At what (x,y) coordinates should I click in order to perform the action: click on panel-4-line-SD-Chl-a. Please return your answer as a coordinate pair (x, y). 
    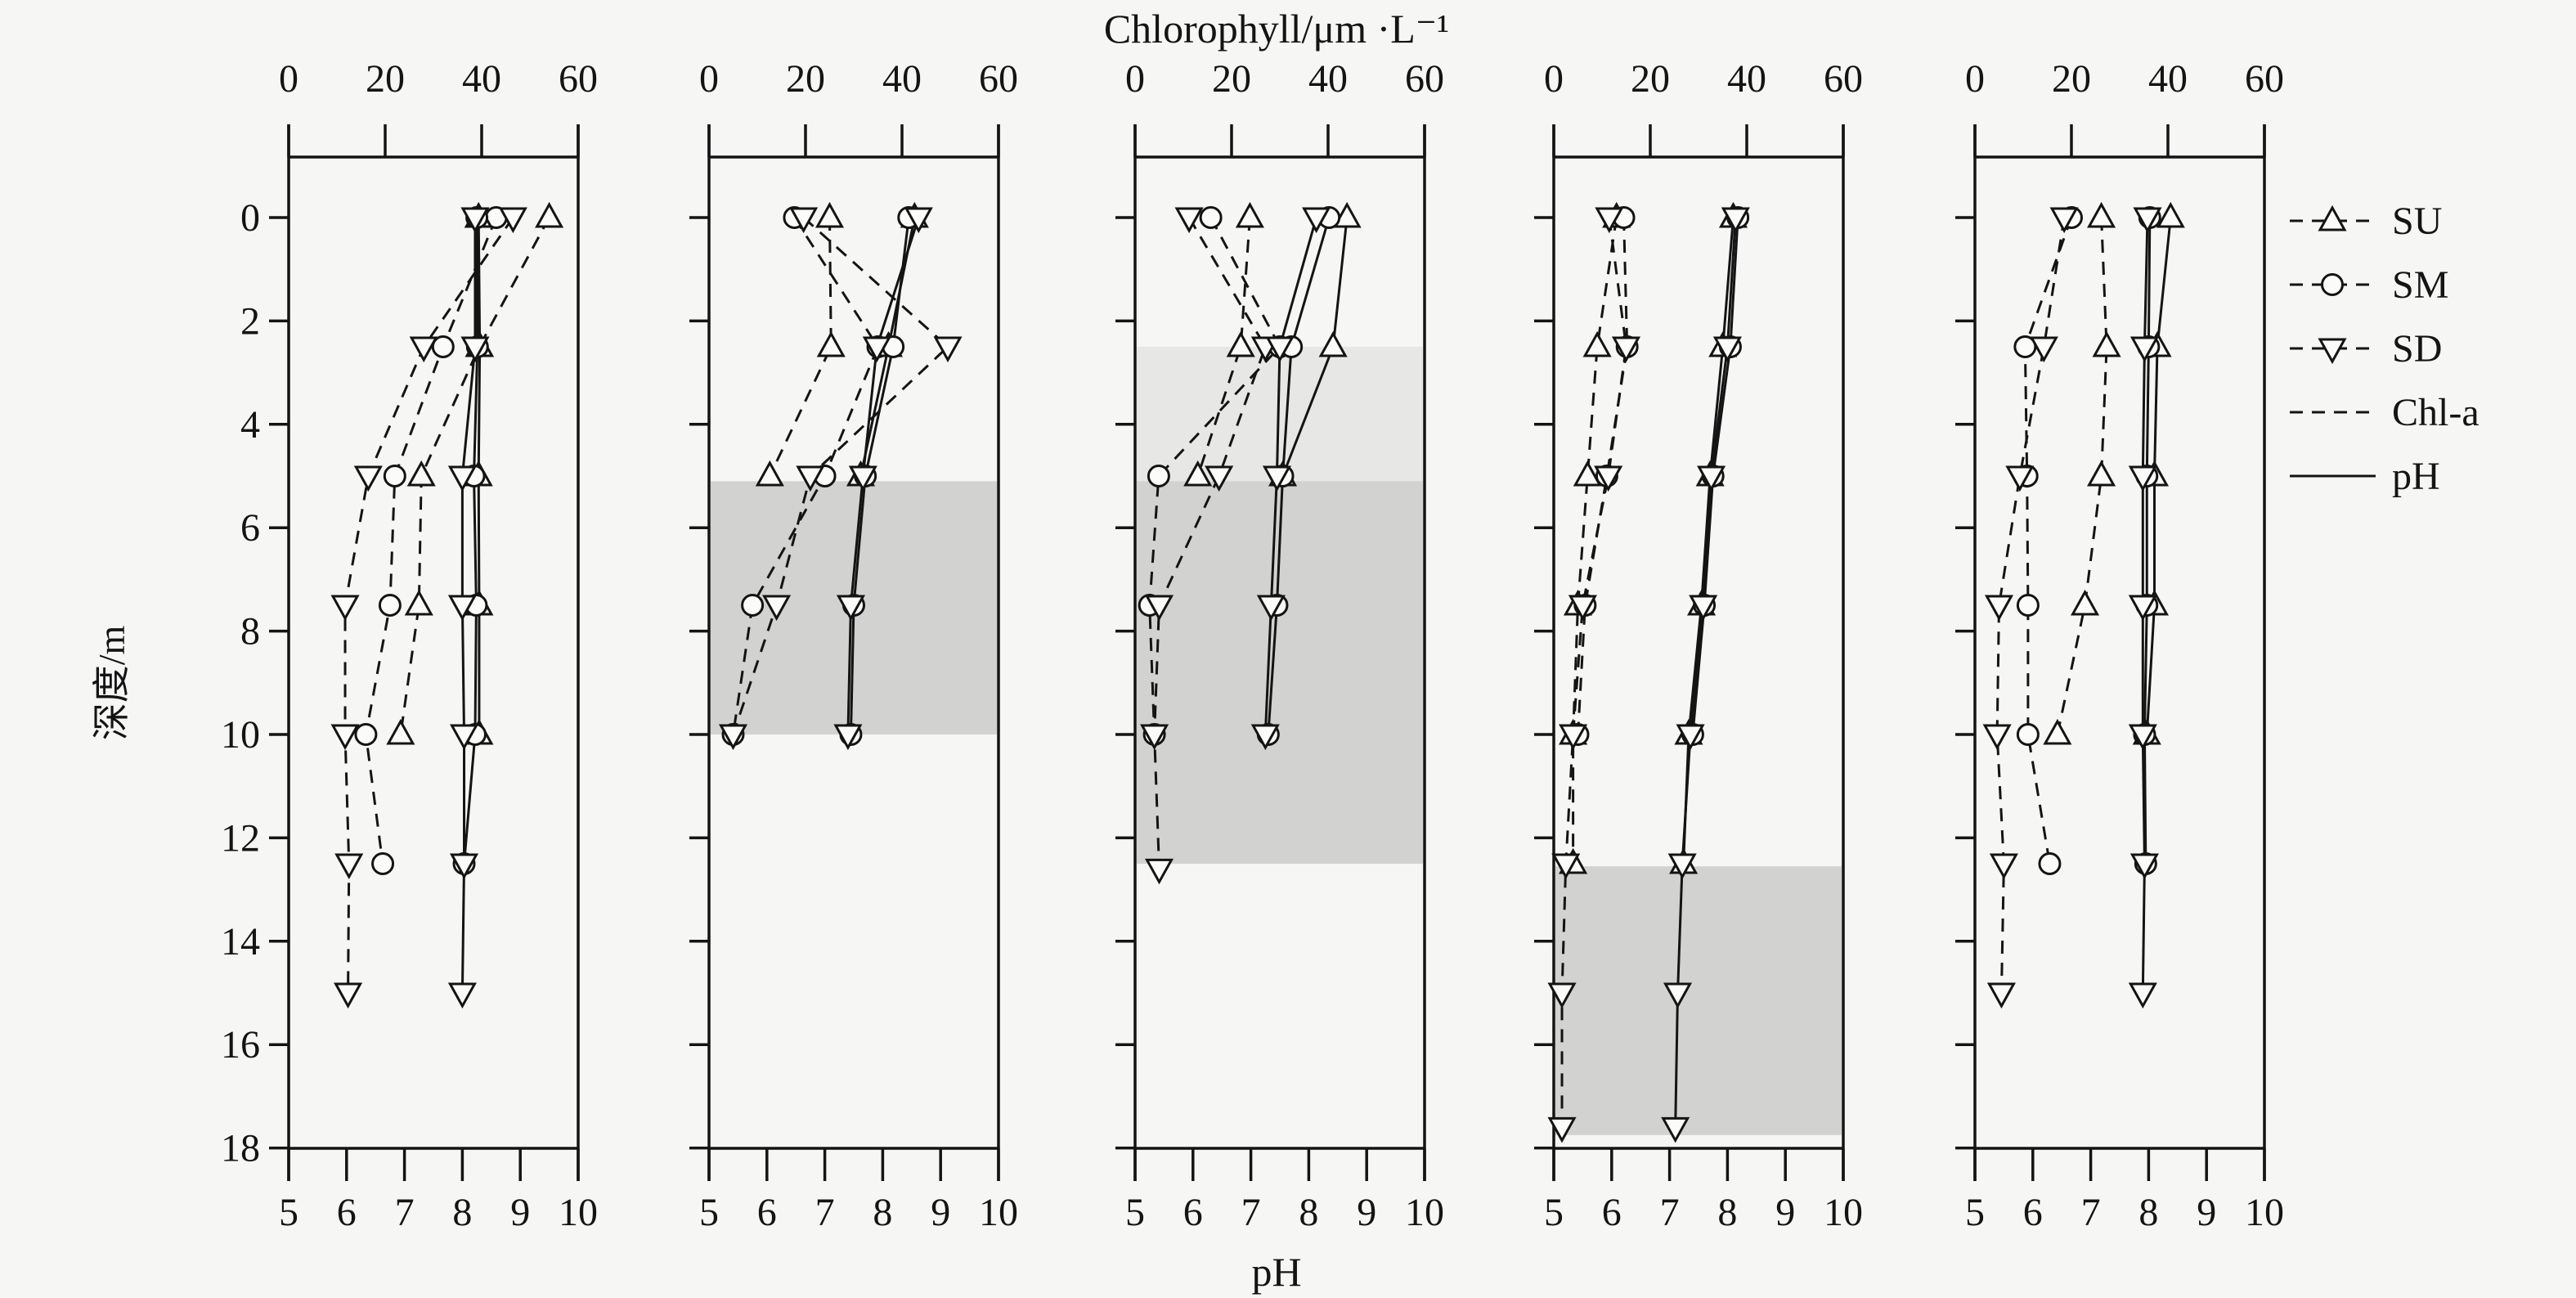
    Looking at the image, I should click on (1594, 672).